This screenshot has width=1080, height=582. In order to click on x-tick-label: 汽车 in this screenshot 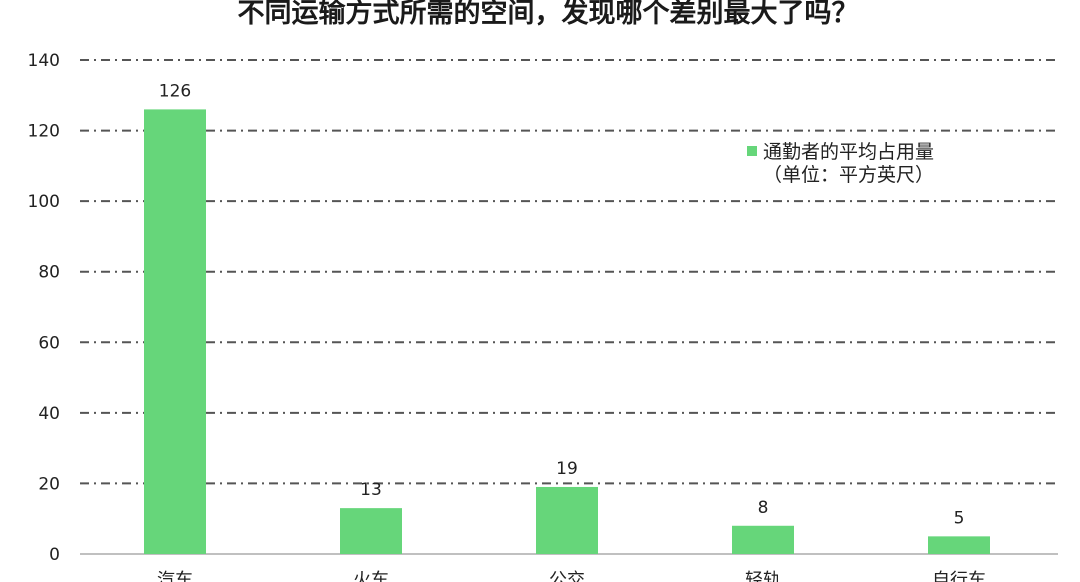, I will do `click(175, 576)`.